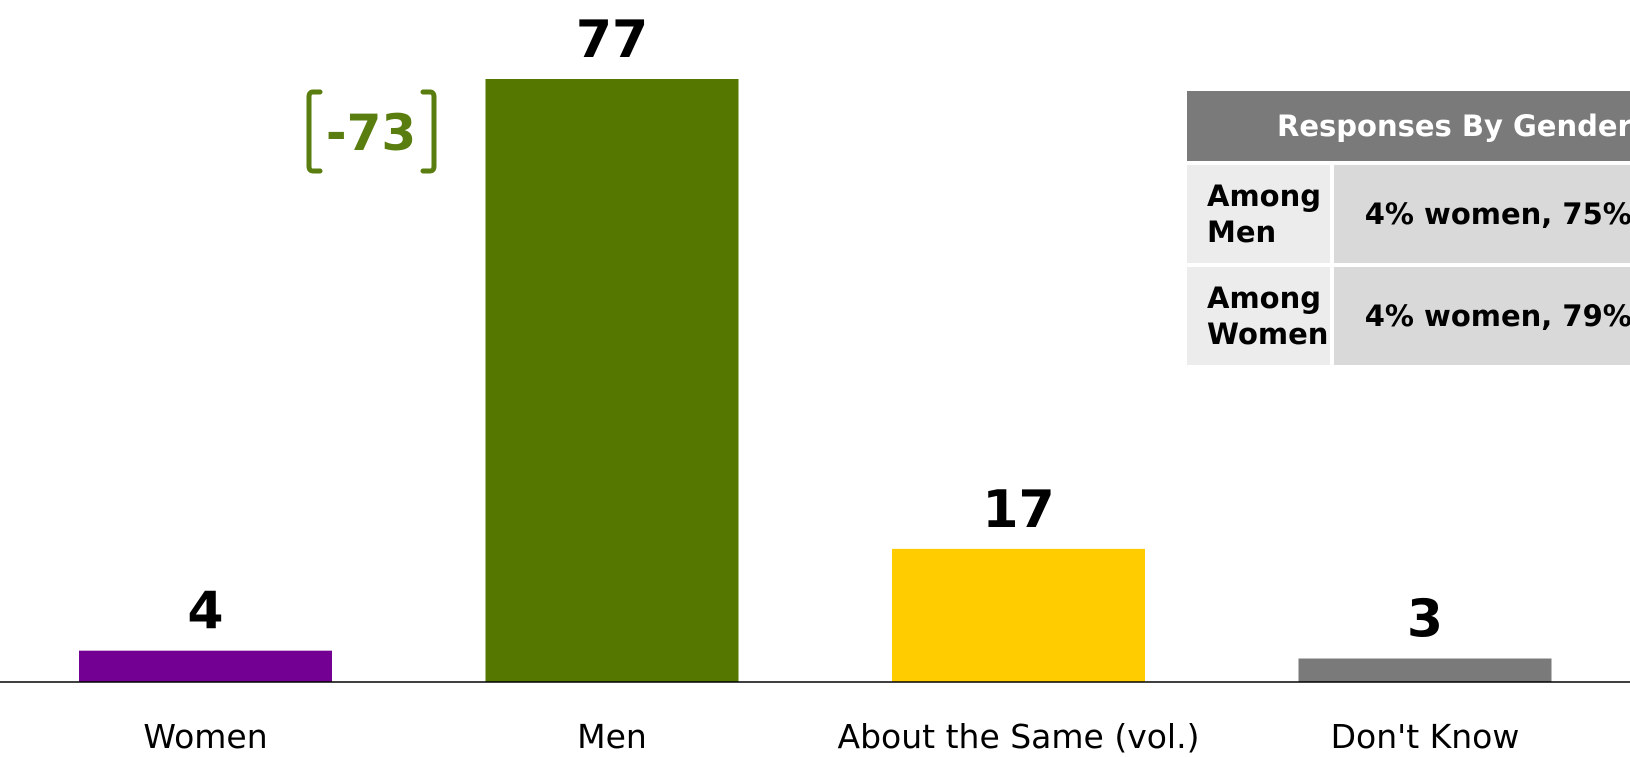 The width and height of the screenshot is (1630, 757). I want to click on category-label-women: Women, so click(205, 736).